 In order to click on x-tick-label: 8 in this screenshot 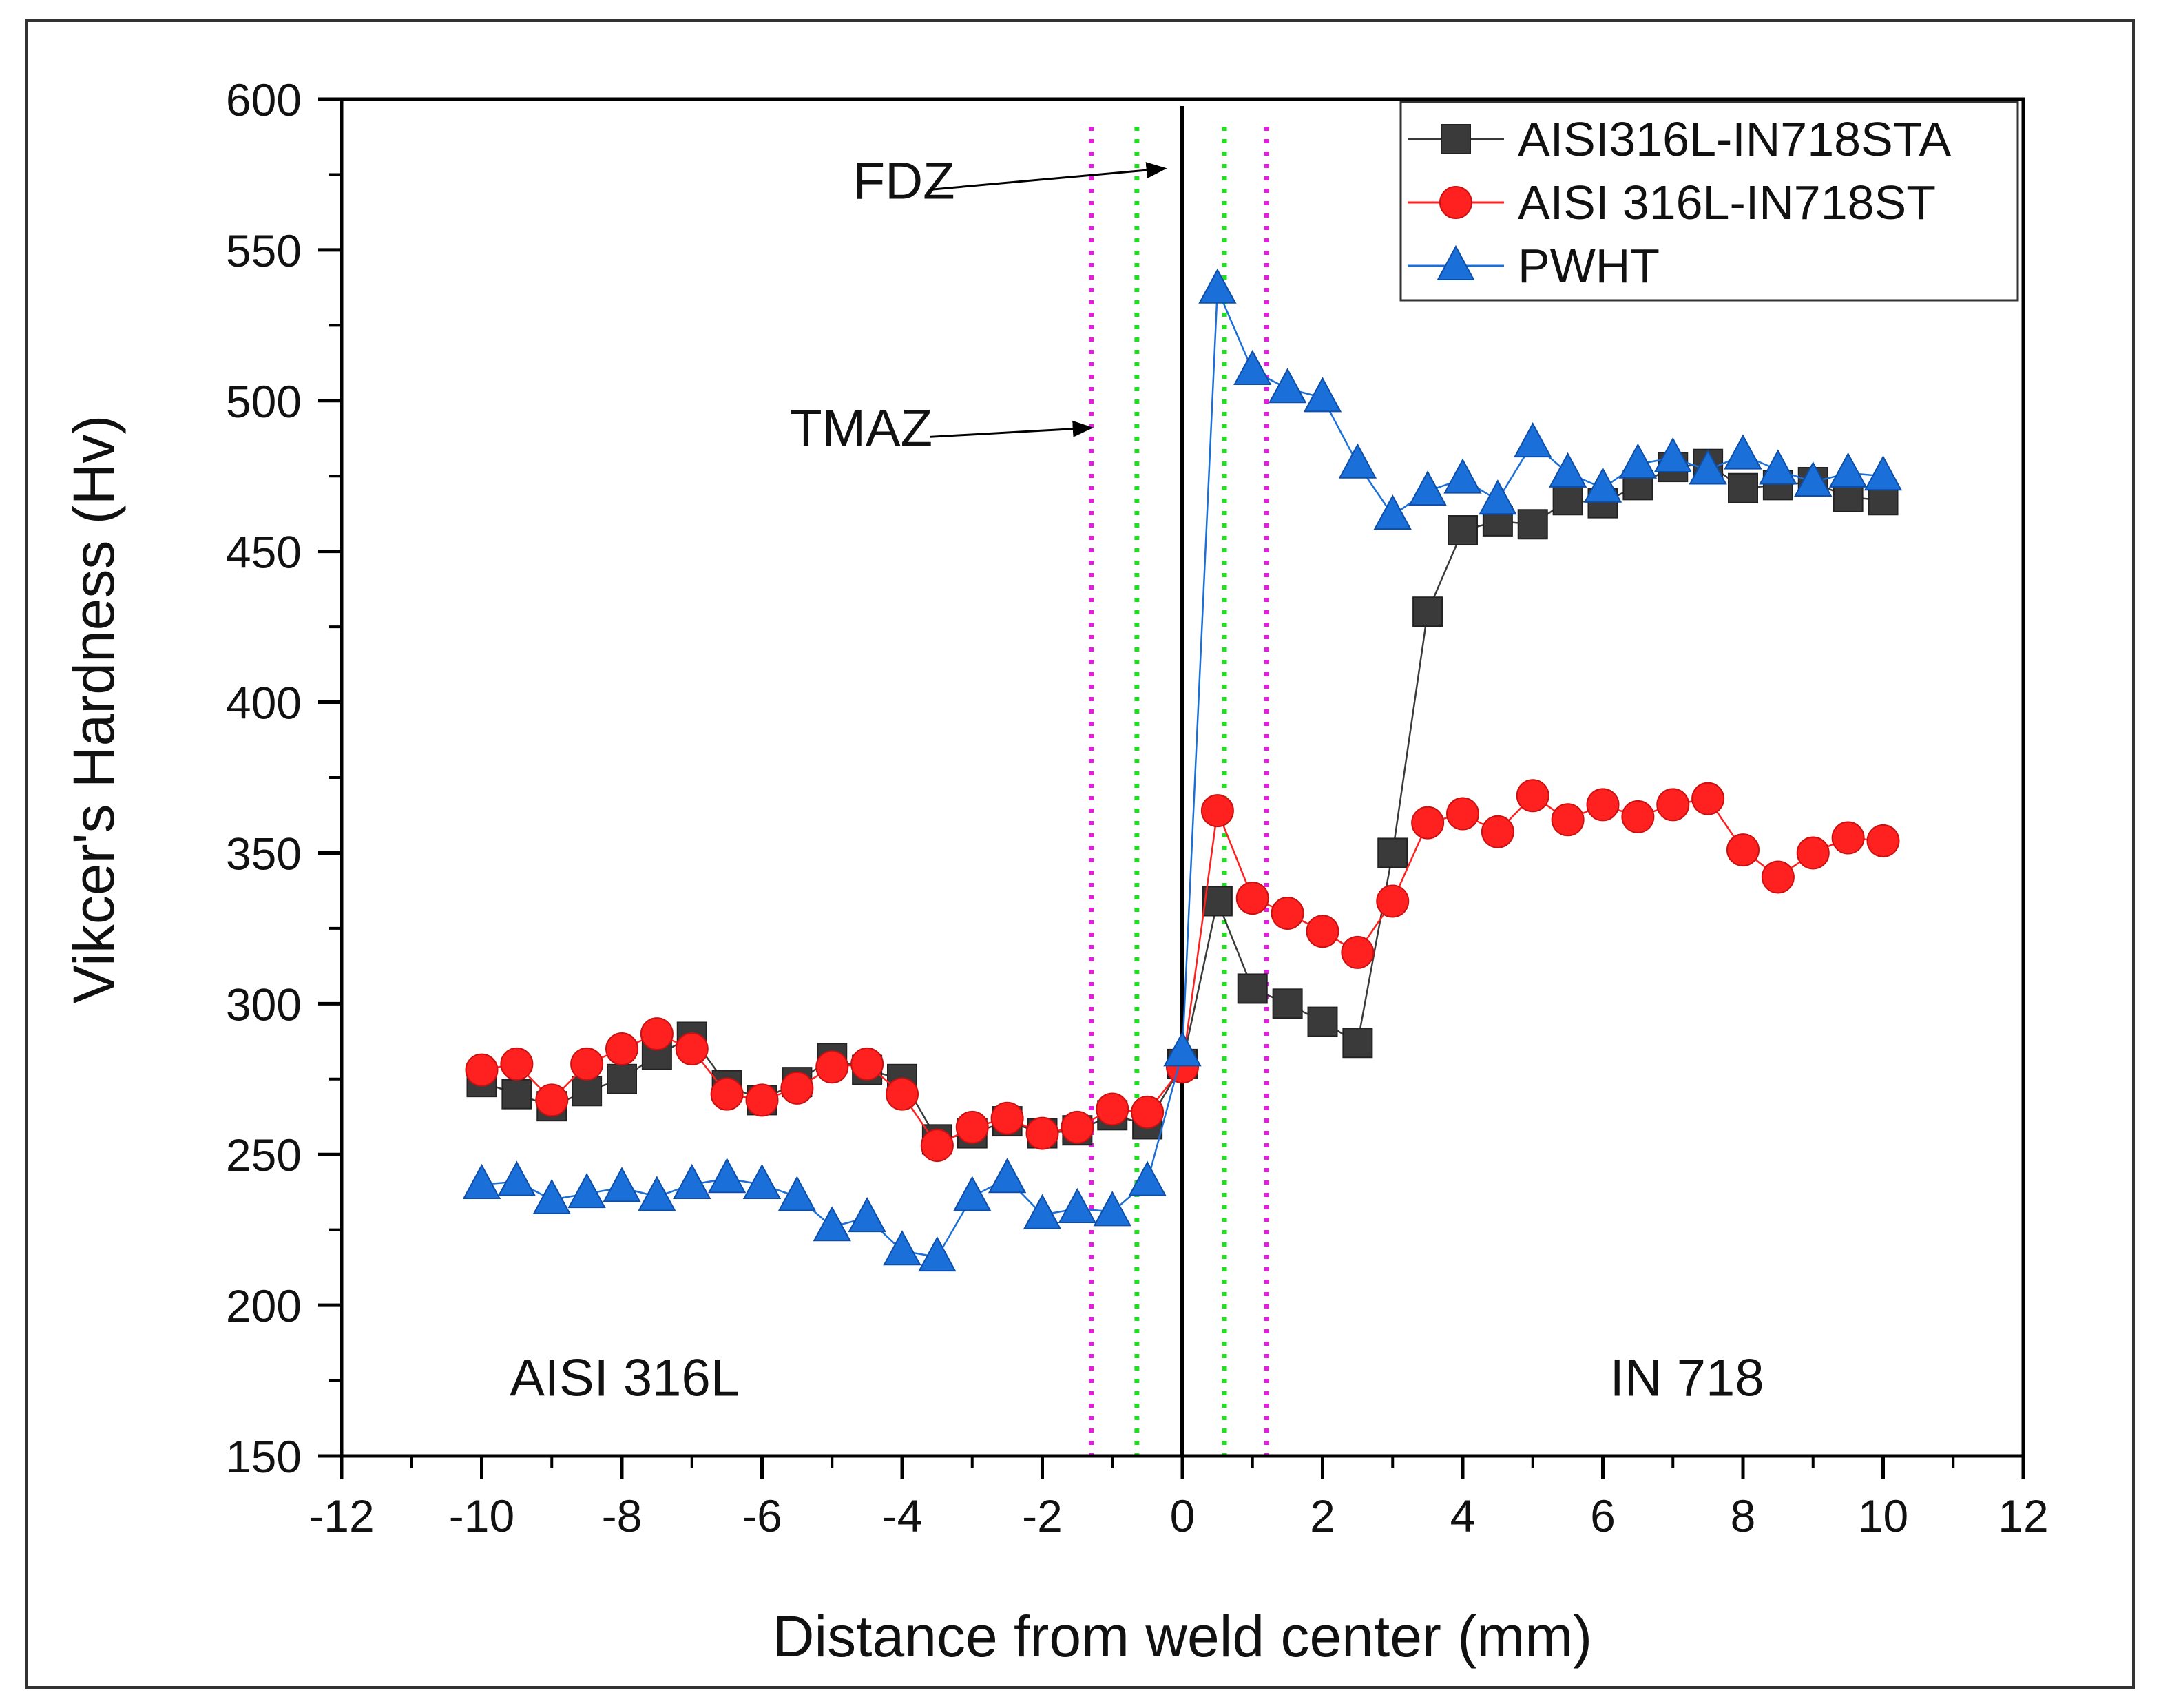, I will do `click(1743, 1515)`.